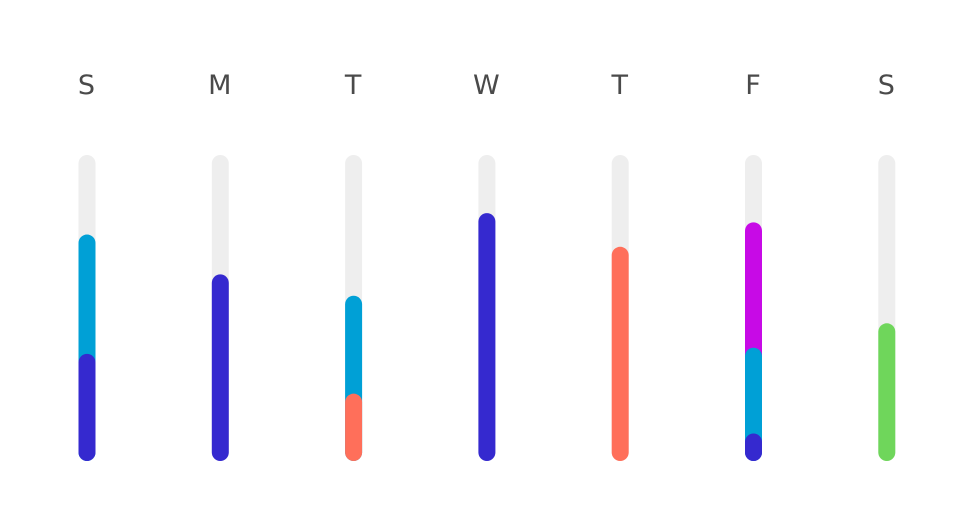 The image size is (970, 528). What do you see at coordinates (353, 85) in the screenshot?
I see `day-label-2: T` at bounding box center [353, 85].